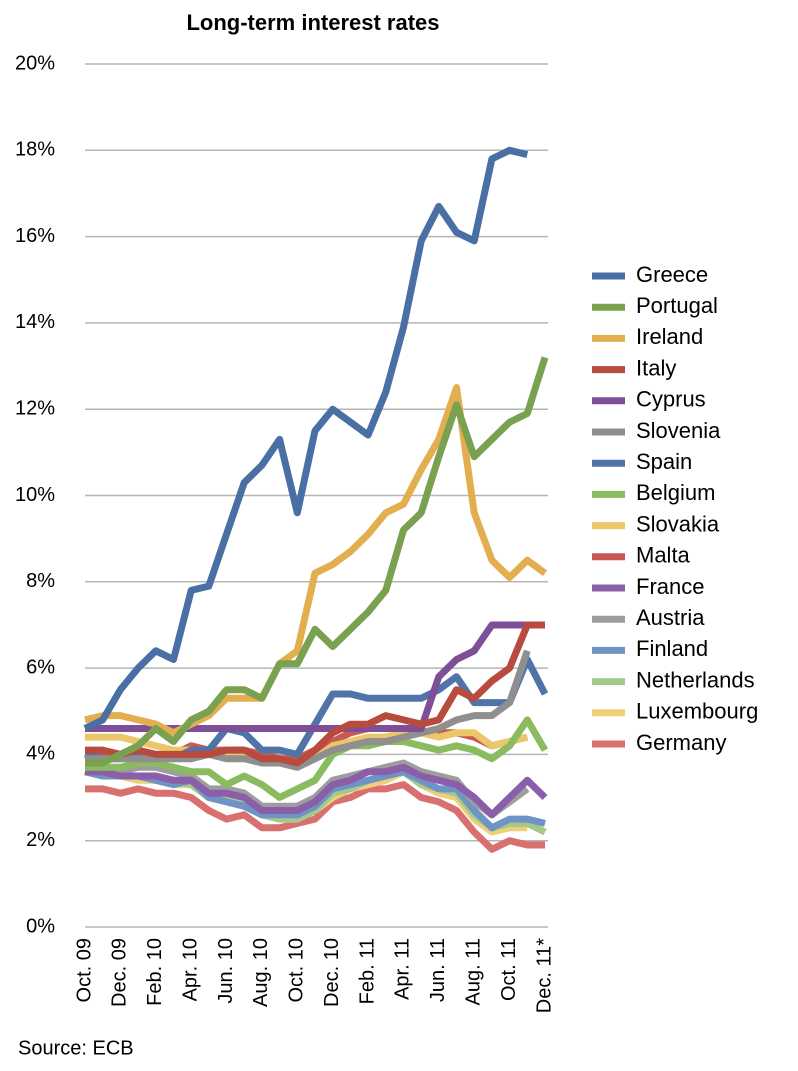 The width and height of the screenshot is (798, 1071). What do you see at coordinates (76, 1048) in the screenshot?
I see `source-note: Source: ECB` at bounding box center [76, 1048].